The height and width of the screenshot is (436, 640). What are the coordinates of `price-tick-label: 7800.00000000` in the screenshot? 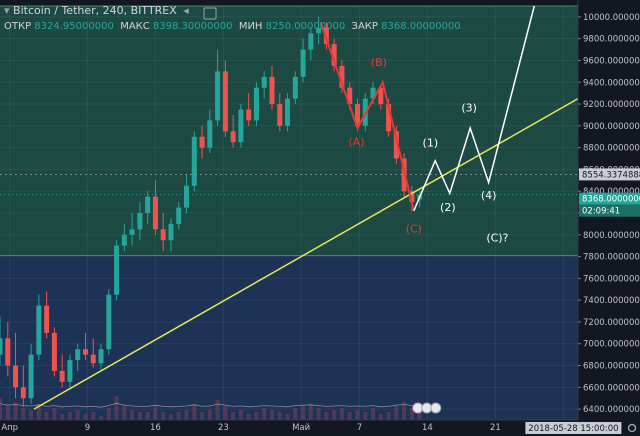 It's located at (611, 258).